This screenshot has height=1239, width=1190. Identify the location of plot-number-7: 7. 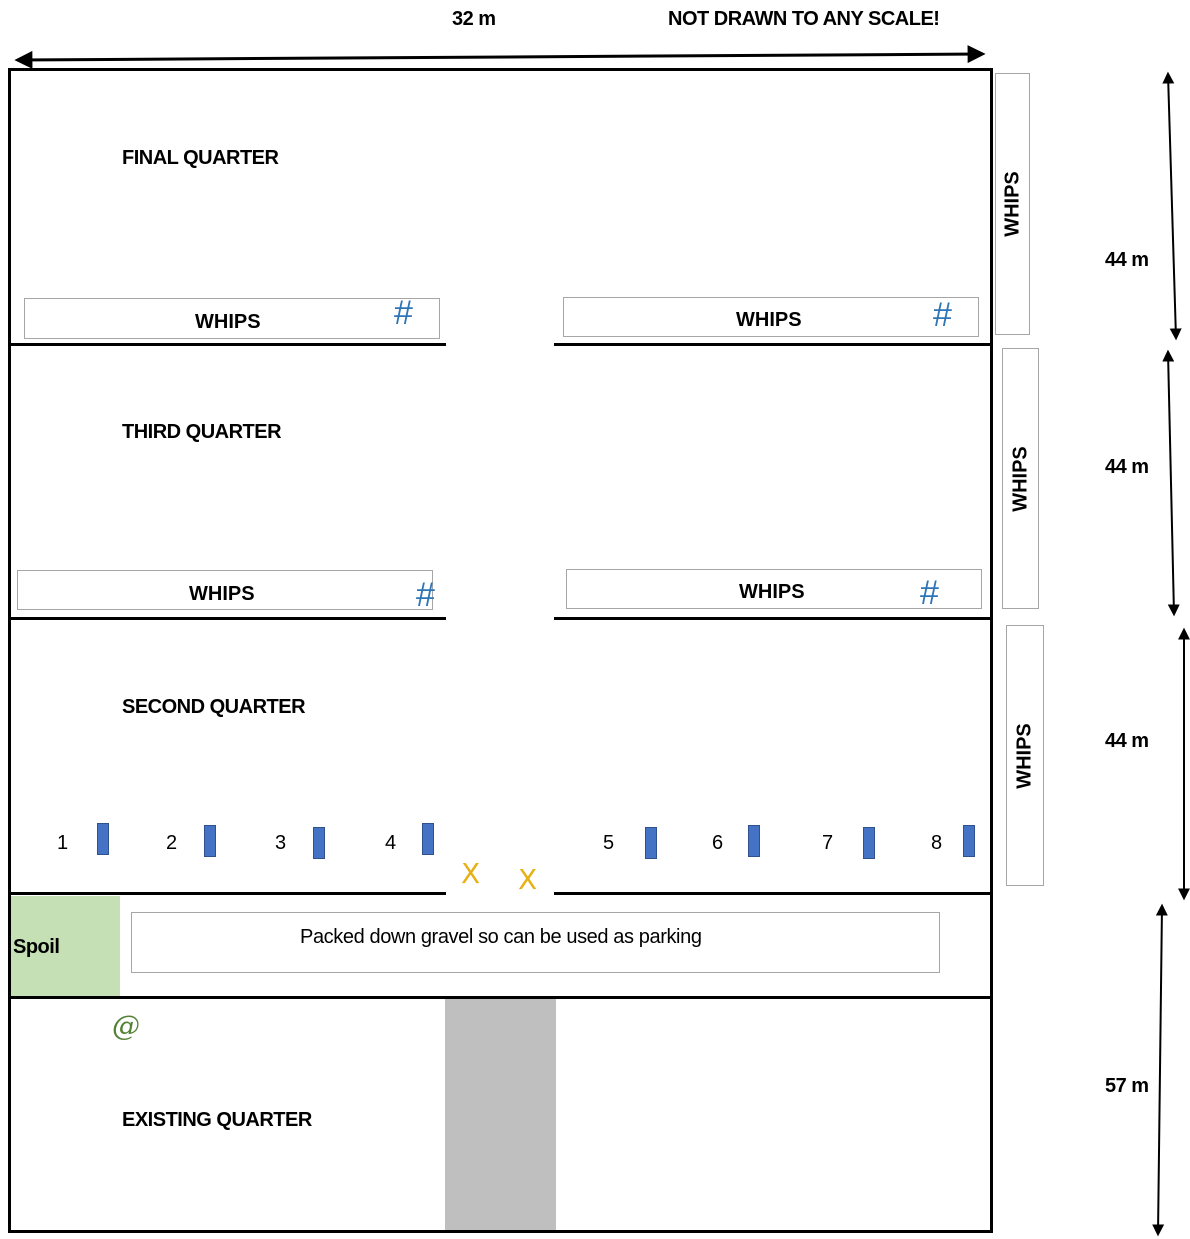
(828, 843).